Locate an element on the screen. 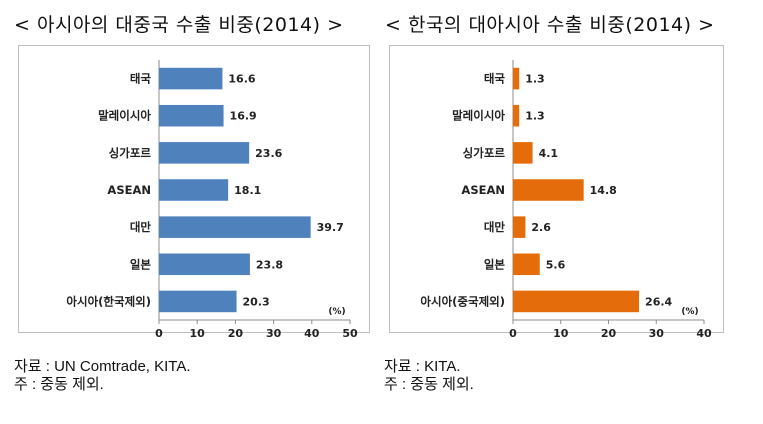 This screenshot has width=763, height=424. right-unit-label: (%) is located at coordinates (689, 312).